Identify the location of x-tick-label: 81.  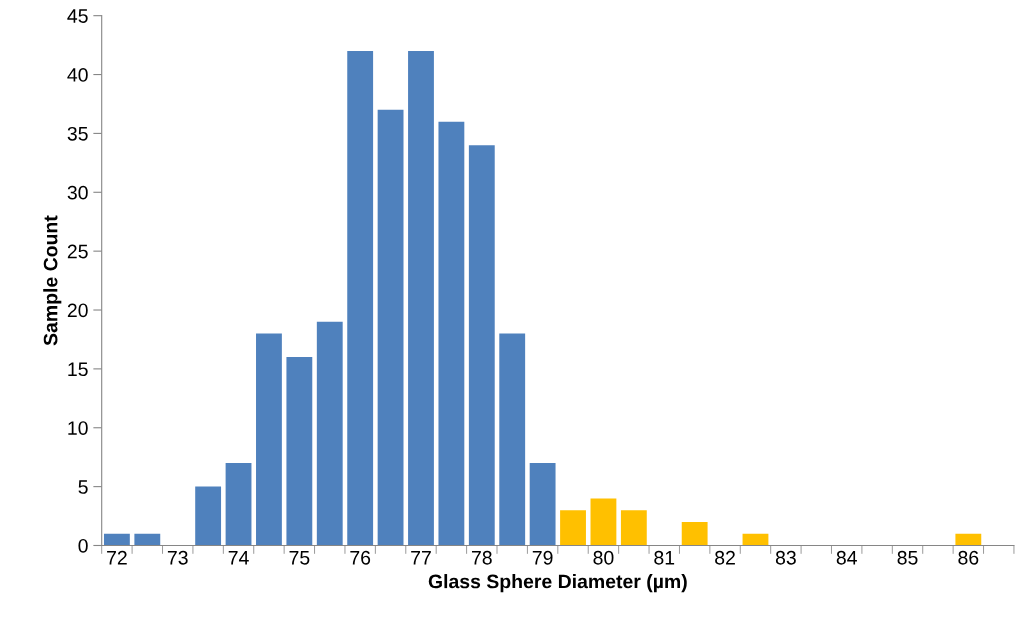
(664, 557).